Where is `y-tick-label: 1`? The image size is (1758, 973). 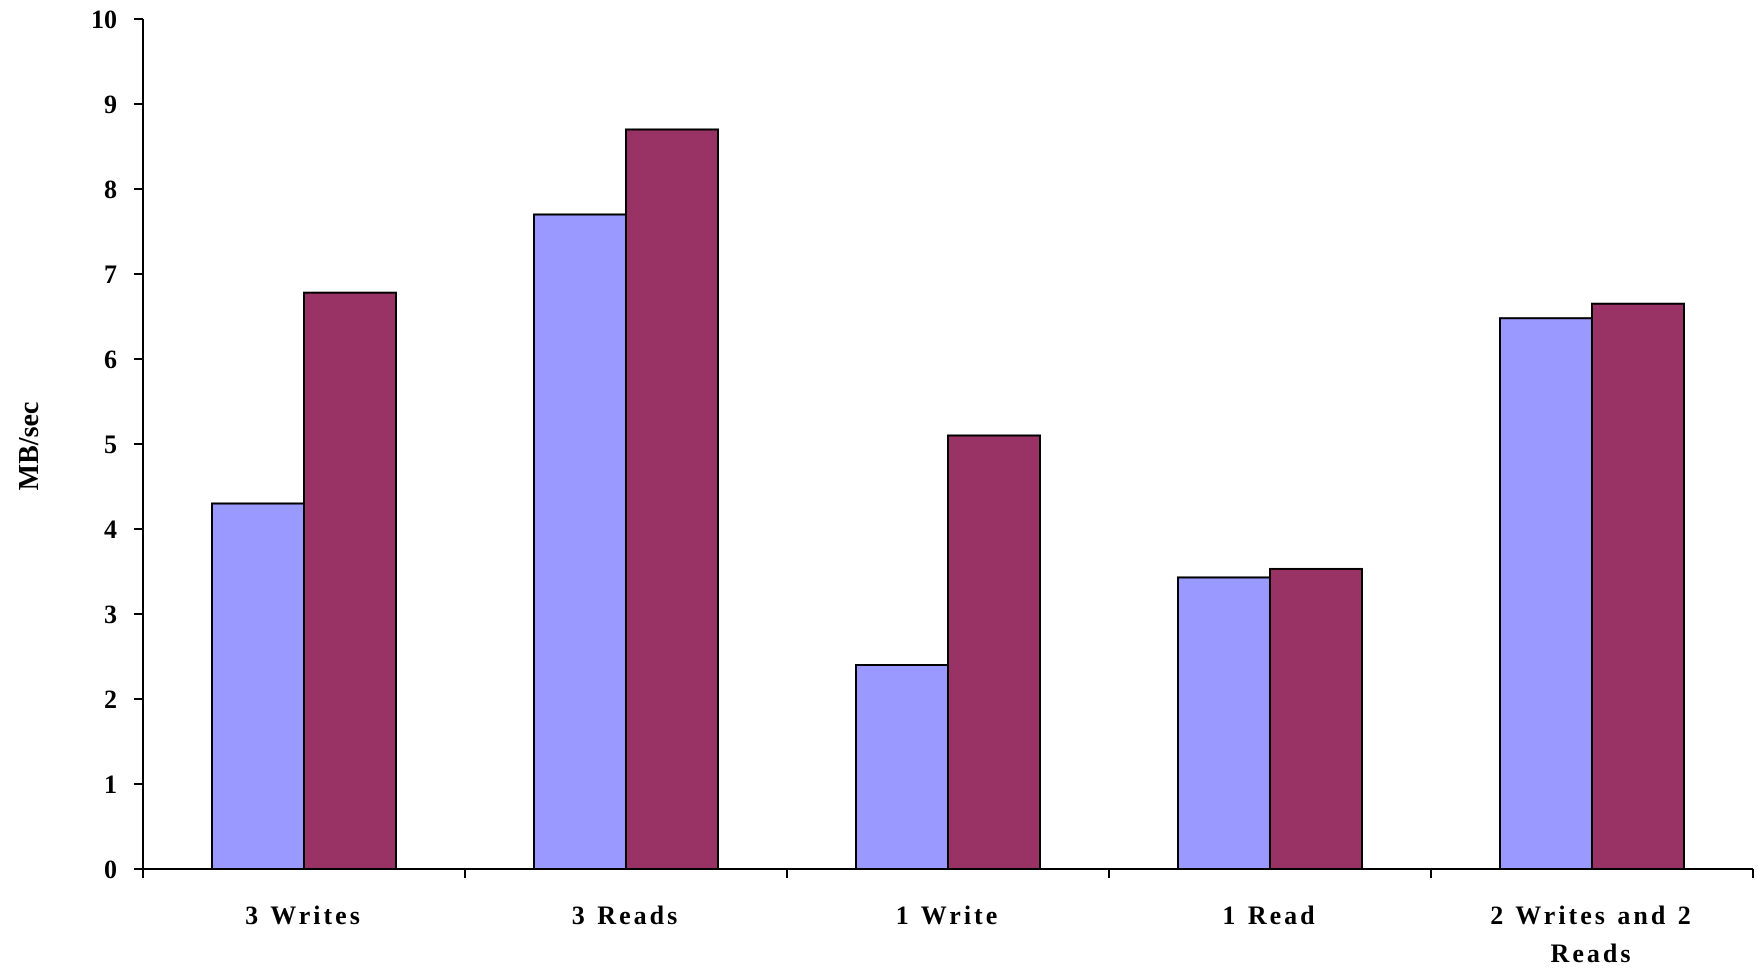
y-tick-label: 1 is located at coordinates (110, 784).